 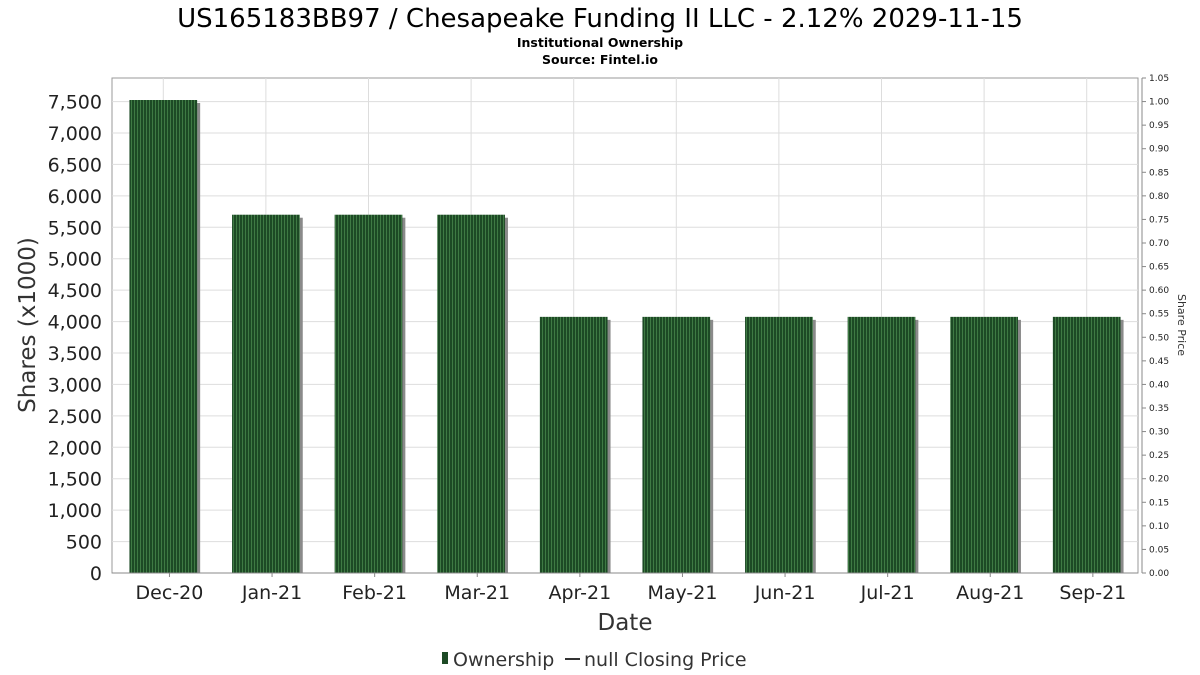 What do you see at coordinates (75, 291) in the screenshot?
I see `y-tick-label: 4,500` at bounding box center [75, 291].